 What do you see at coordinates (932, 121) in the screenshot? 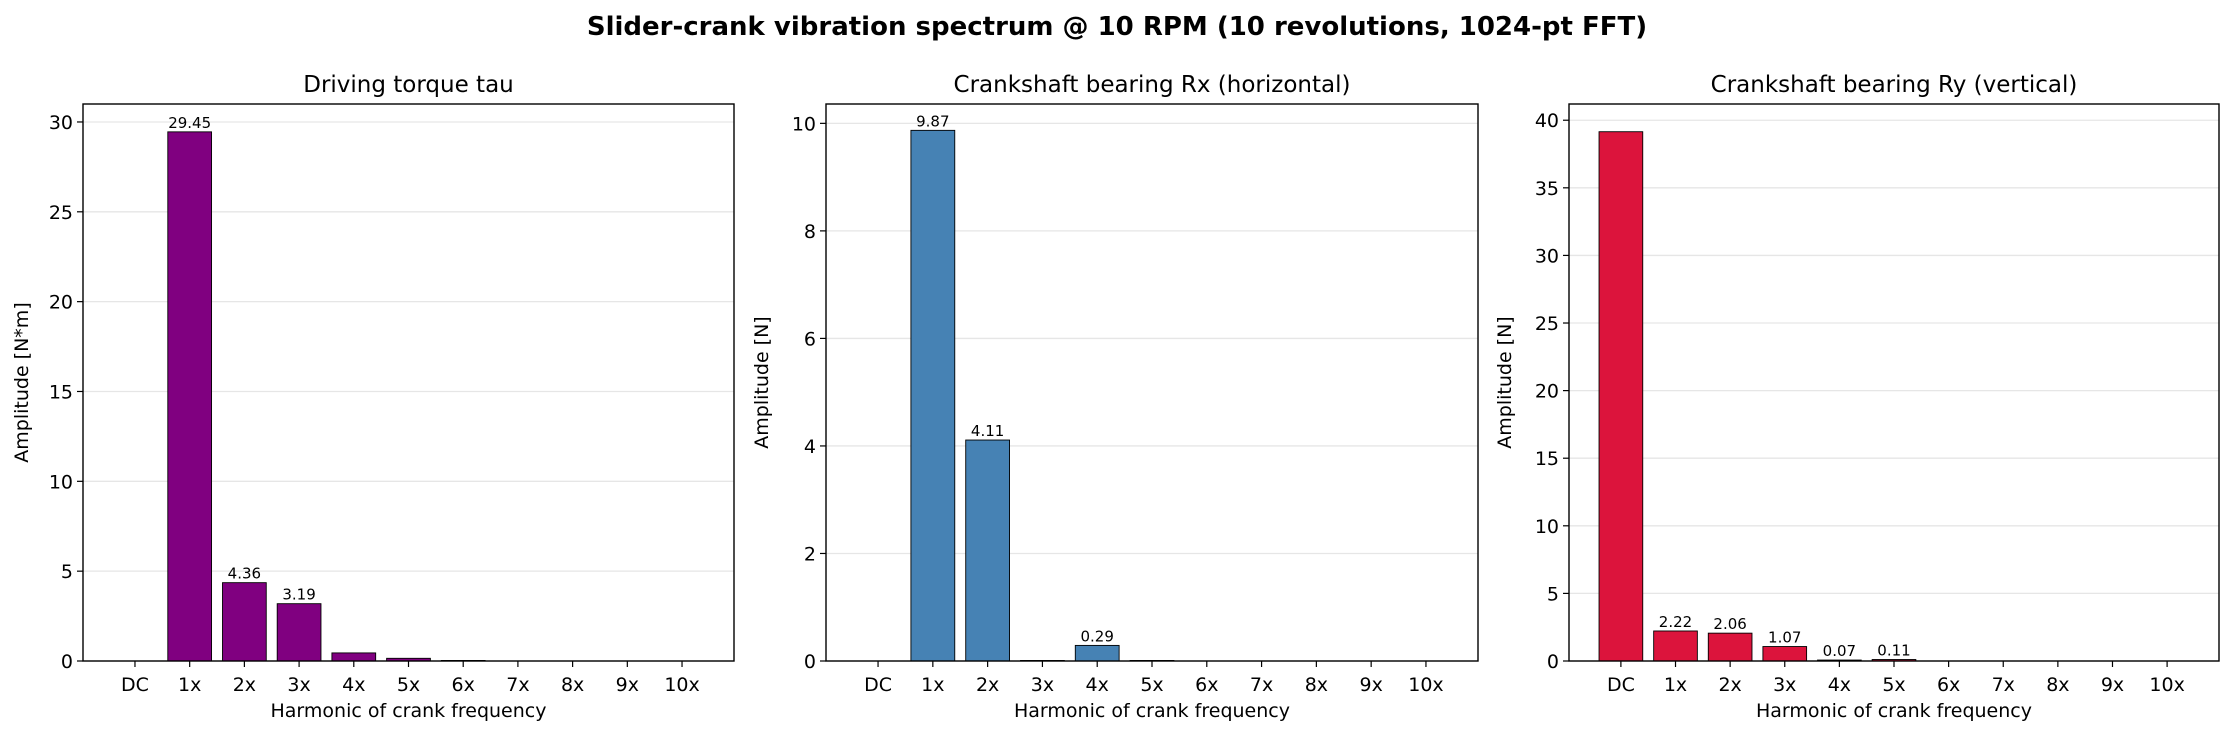
I see `data-label: 9.87` at bounding box center [932, 121].